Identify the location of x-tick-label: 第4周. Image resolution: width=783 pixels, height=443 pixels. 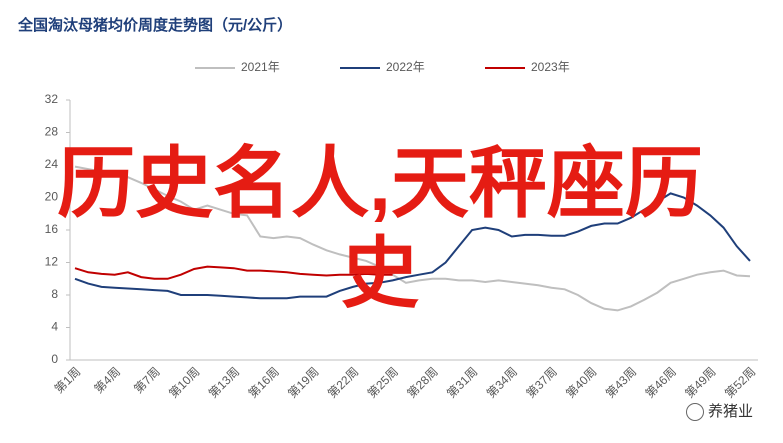
(107, 380).